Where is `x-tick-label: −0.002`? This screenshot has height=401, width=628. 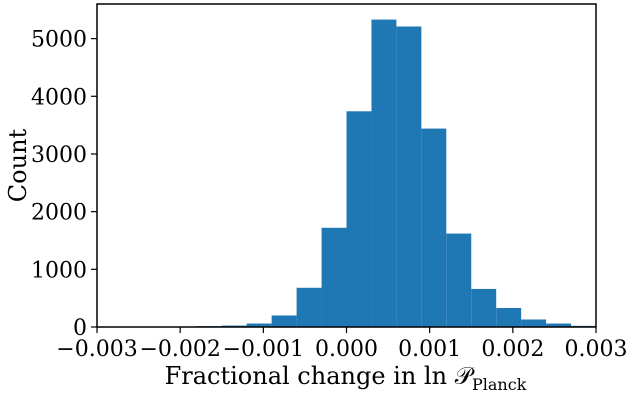
x-tick-label: −0.002 is located at coordinates (179, 349).